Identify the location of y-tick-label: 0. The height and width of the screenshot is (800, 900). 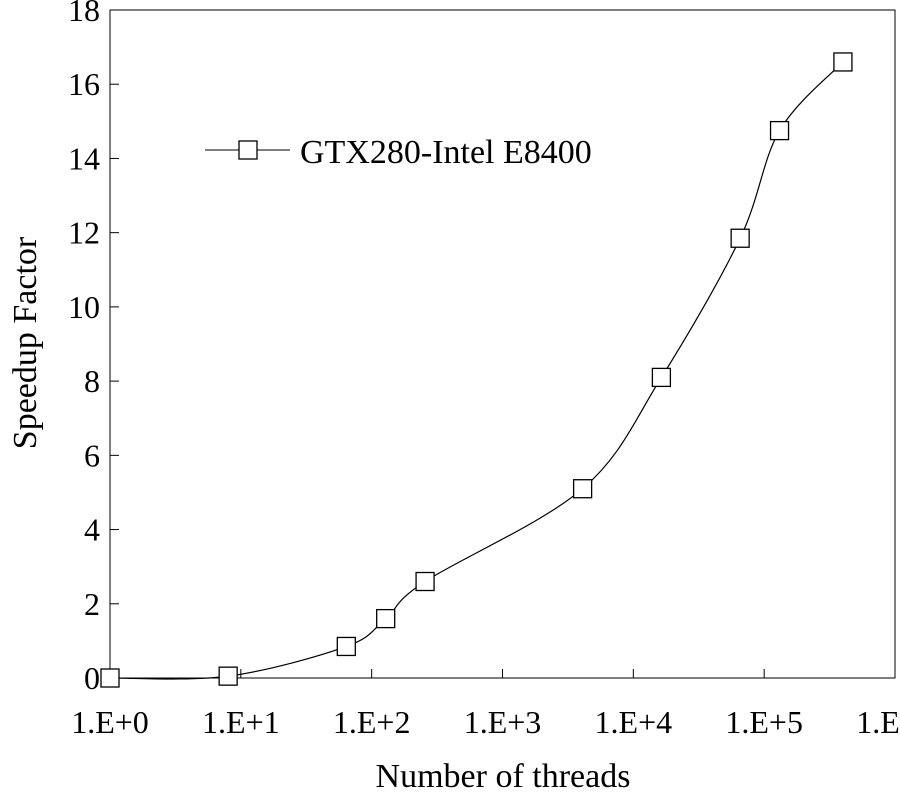
(92, 678).